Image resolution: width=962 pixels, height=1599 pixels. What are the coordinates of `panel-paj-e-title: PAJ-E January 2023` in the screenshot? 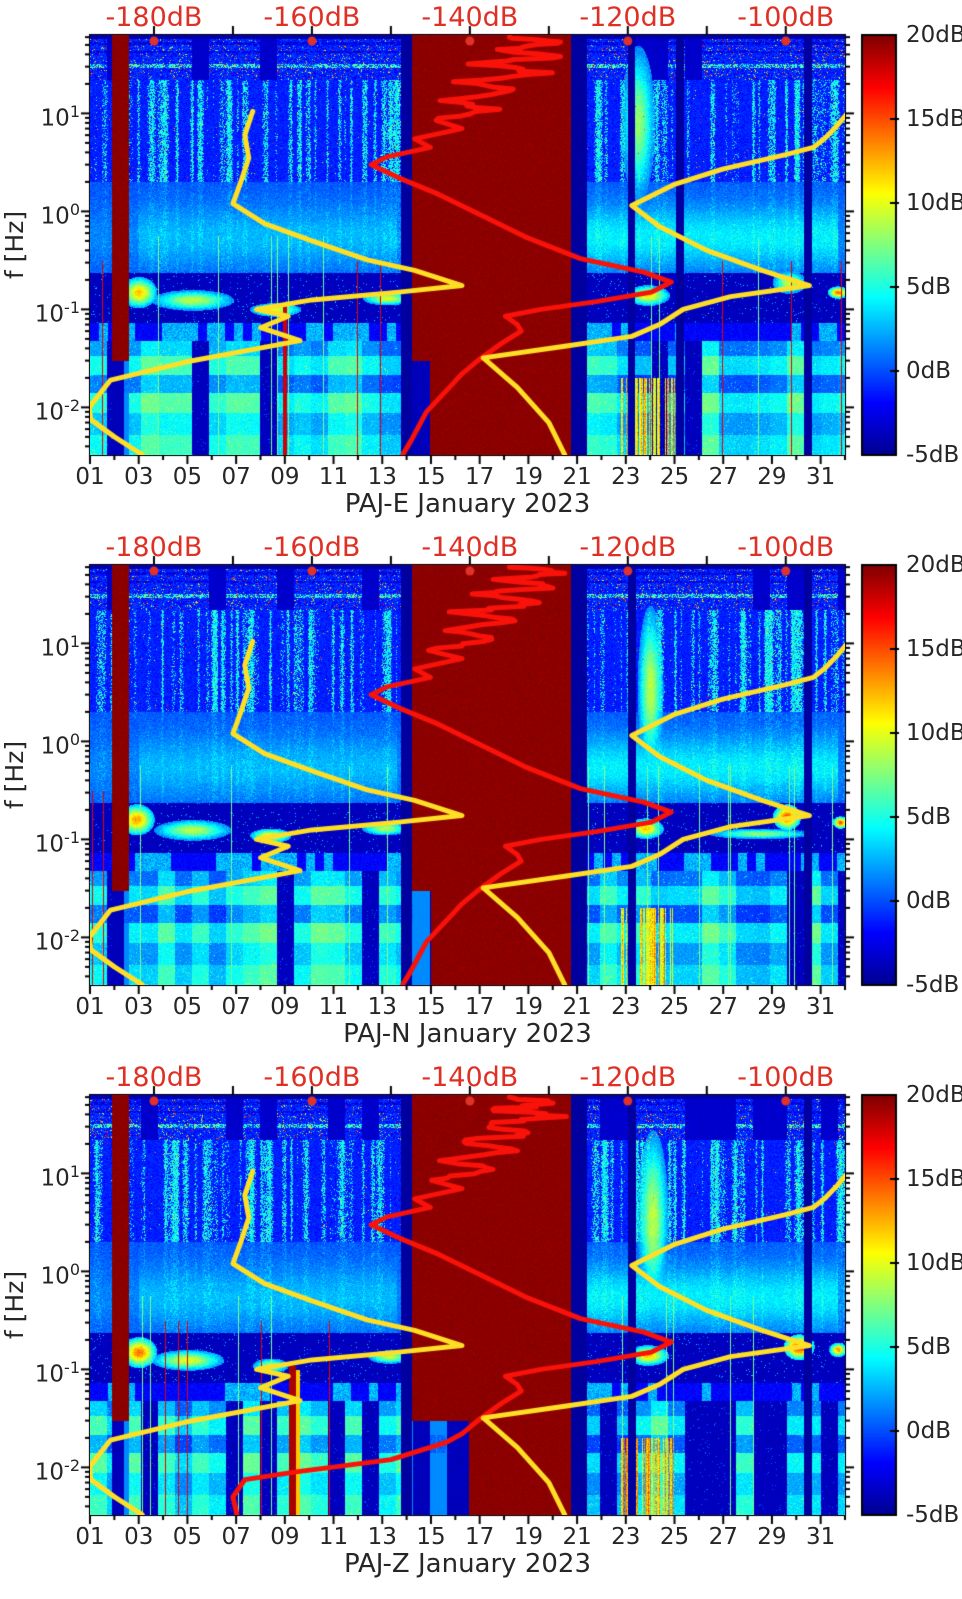 It's located at (467, 504).